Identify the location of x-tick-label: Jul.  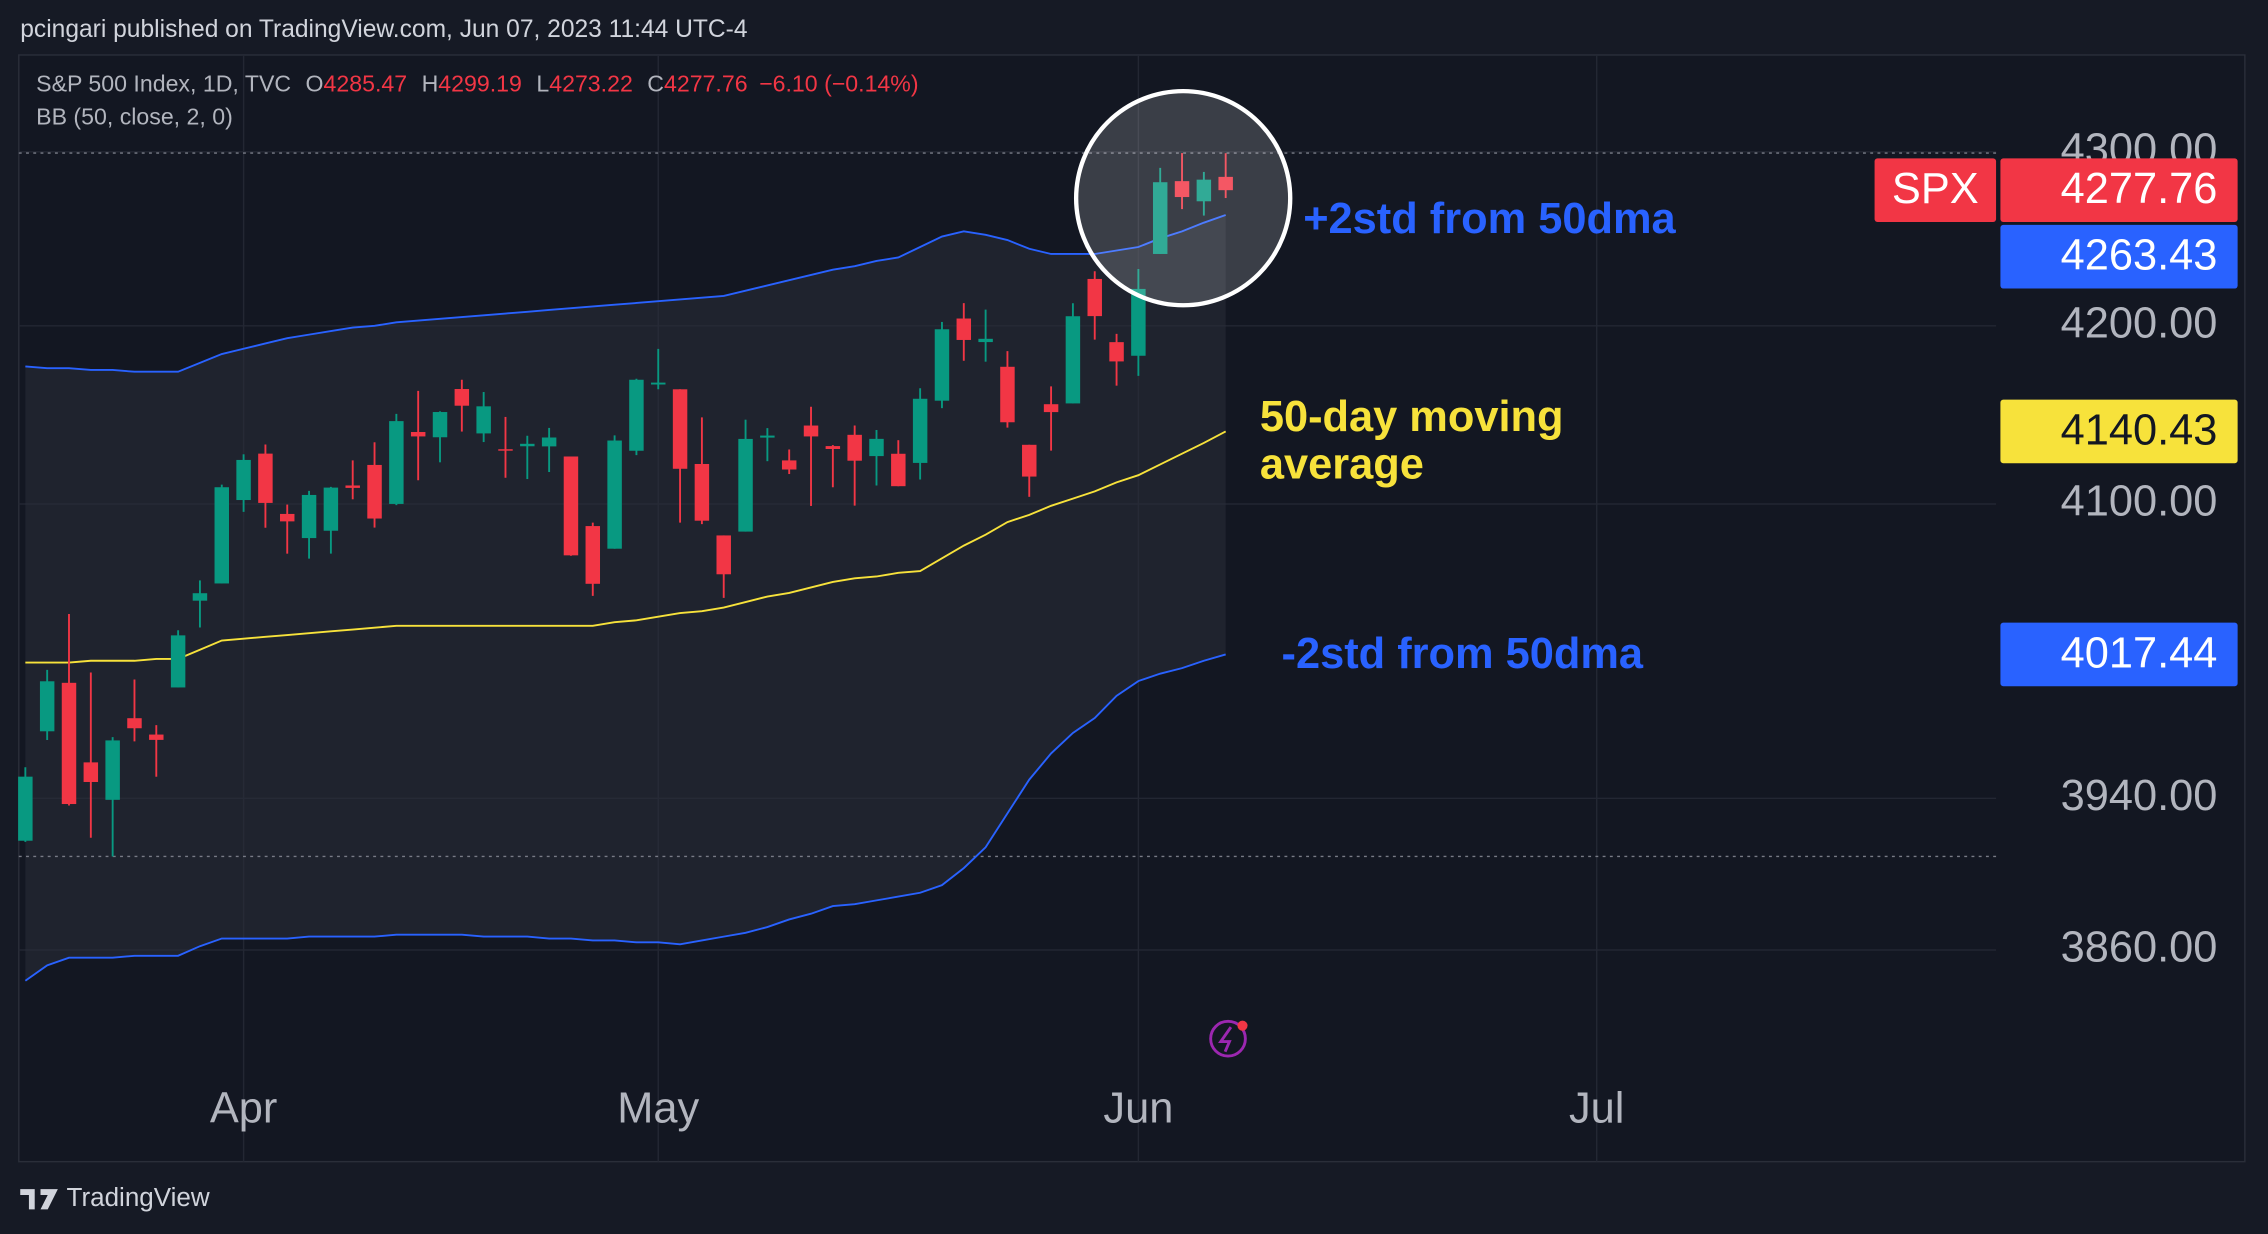
(1596, 1109).